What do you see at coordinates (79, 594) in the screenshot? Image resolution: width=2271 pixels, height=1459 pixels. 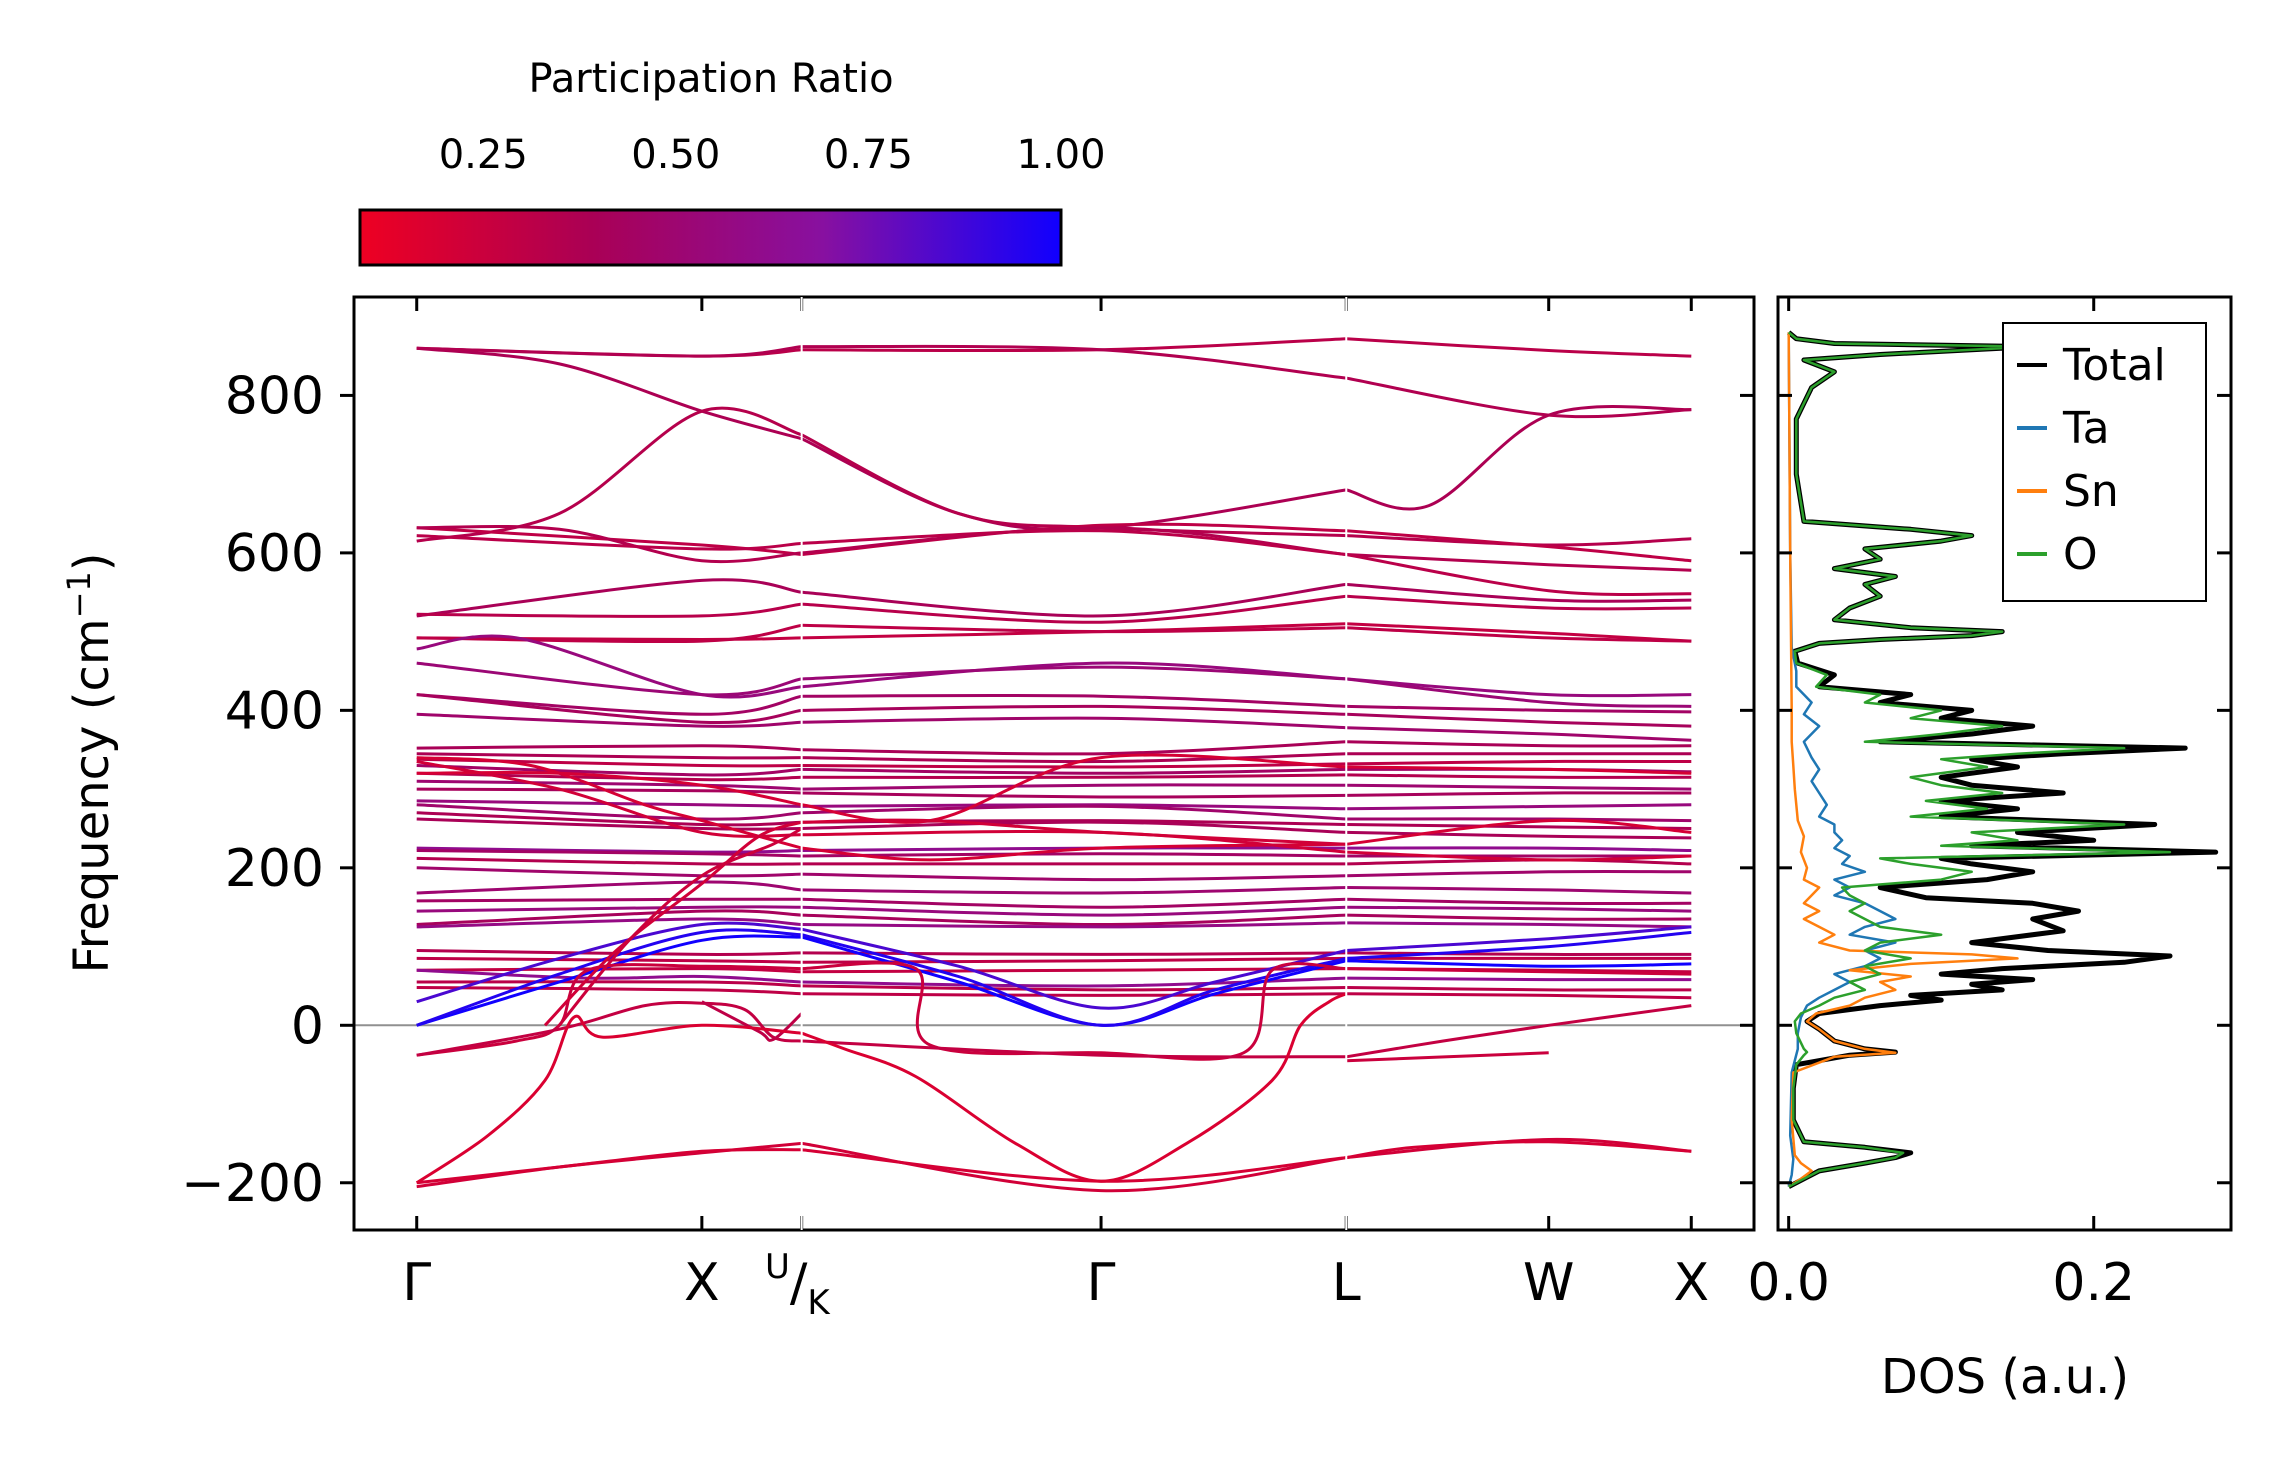 I see `y-axis-label-sup: −1` at bounding box center [79, 594].